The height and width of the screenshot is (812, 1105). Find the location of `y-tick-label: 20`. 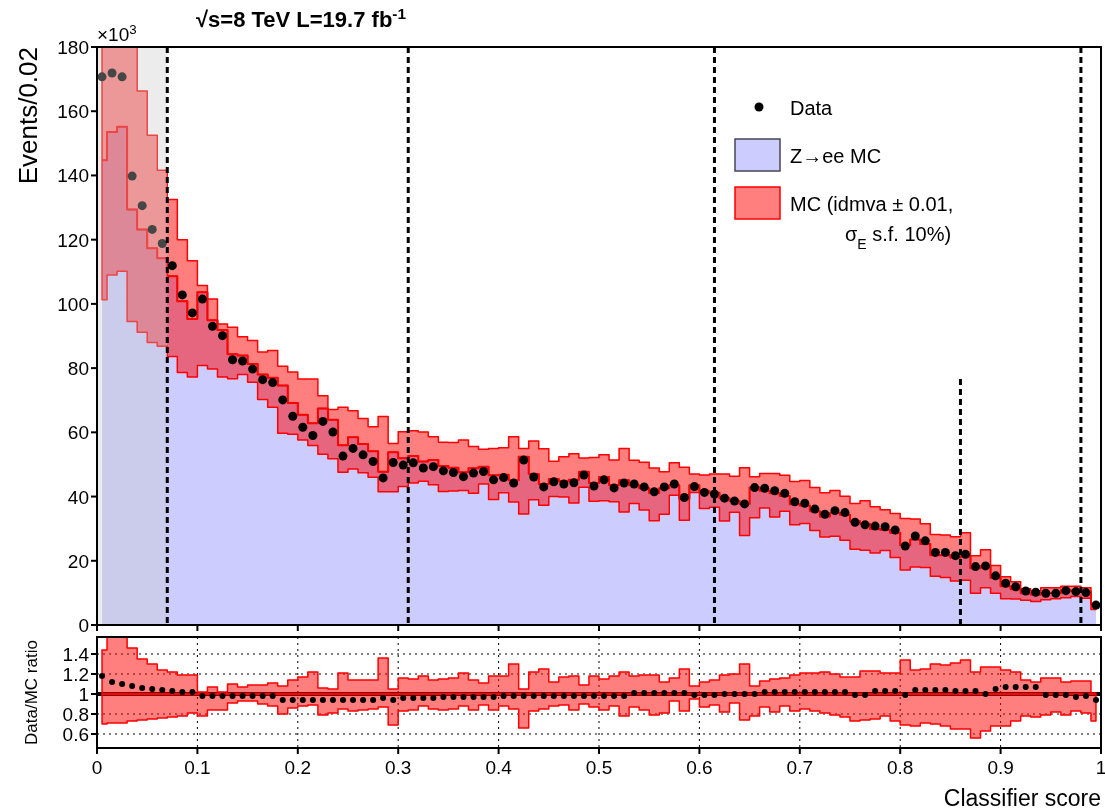

y-tick-label: 20 is located at coordinates (78, 561).